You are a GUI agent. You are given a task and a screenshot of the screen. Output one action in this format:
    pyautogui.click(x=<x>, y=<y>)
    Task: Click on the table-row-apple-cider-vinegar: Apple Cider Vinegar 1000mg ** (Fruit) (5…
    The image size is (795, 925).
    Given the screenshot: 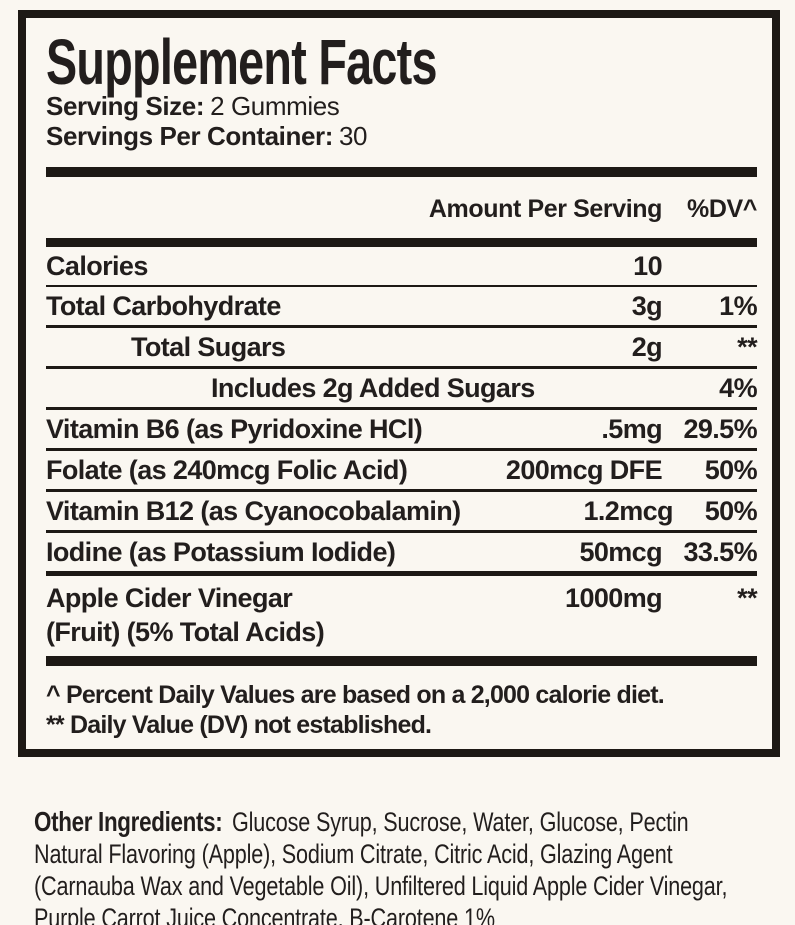 What is the action you would take?
    pyautogui.click(x=402, y=613)
    